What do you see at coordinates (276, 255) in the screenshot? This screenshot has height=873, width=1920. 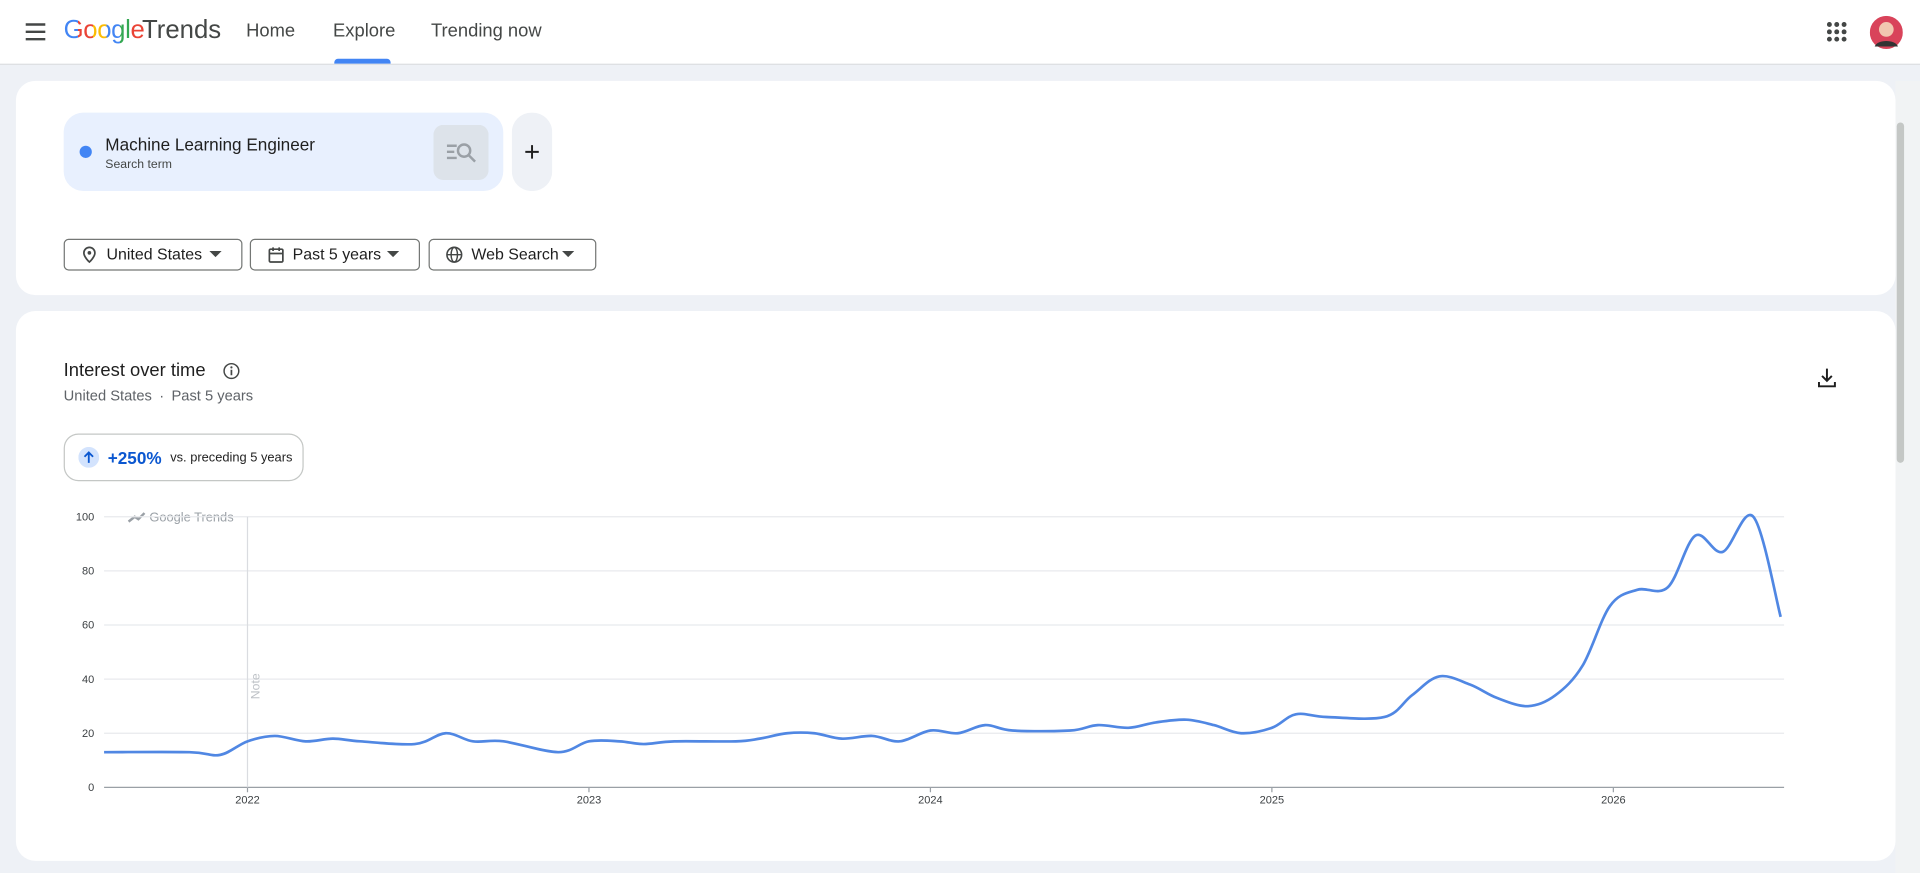 I see `calendar-icon` at bounding box center [276, 255].